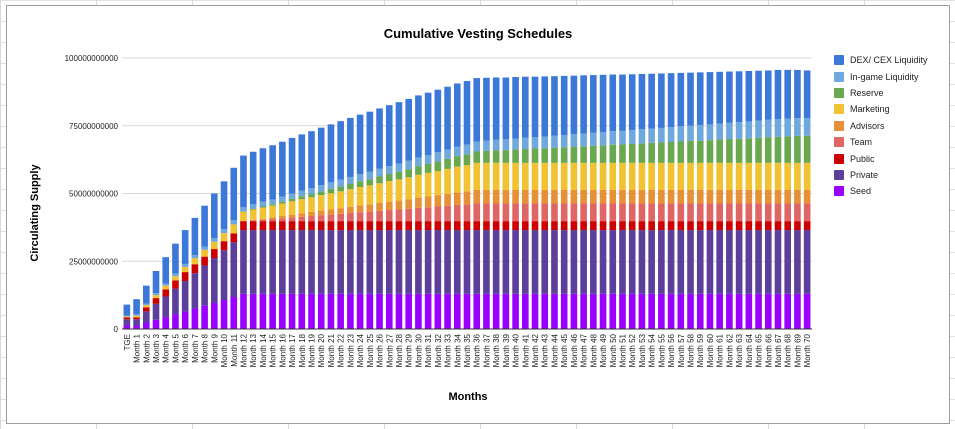 This screenshot has width=955, height=429. What do you see at coordinates (881, 76) in the screenshot?
I see `legend-item: In-game Liquidity` at bounding box center [881, 76].